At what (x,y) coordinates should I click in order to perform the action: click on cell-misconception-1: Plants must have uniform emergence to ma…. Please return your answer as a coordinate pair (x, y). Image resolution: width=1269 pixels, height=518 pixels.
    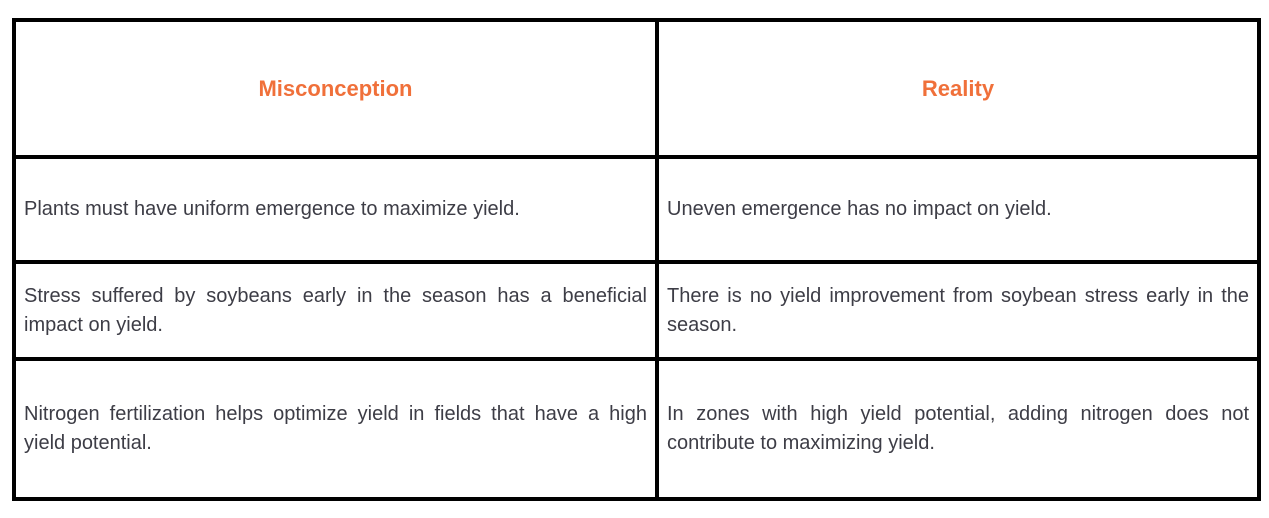
    Looking at the image, I should click on (335, 209).